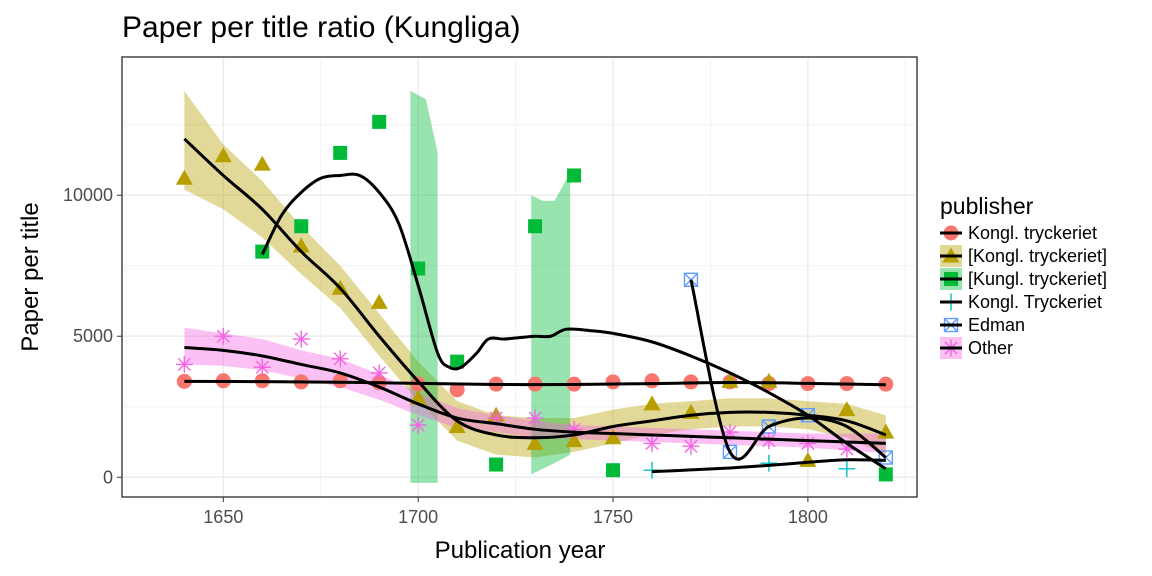 The image size is (1152, 576). Describe the element at coordinates (1032, 233) in the screenshot. I see `legend-label: Kongl. tryckeriet` at that location.